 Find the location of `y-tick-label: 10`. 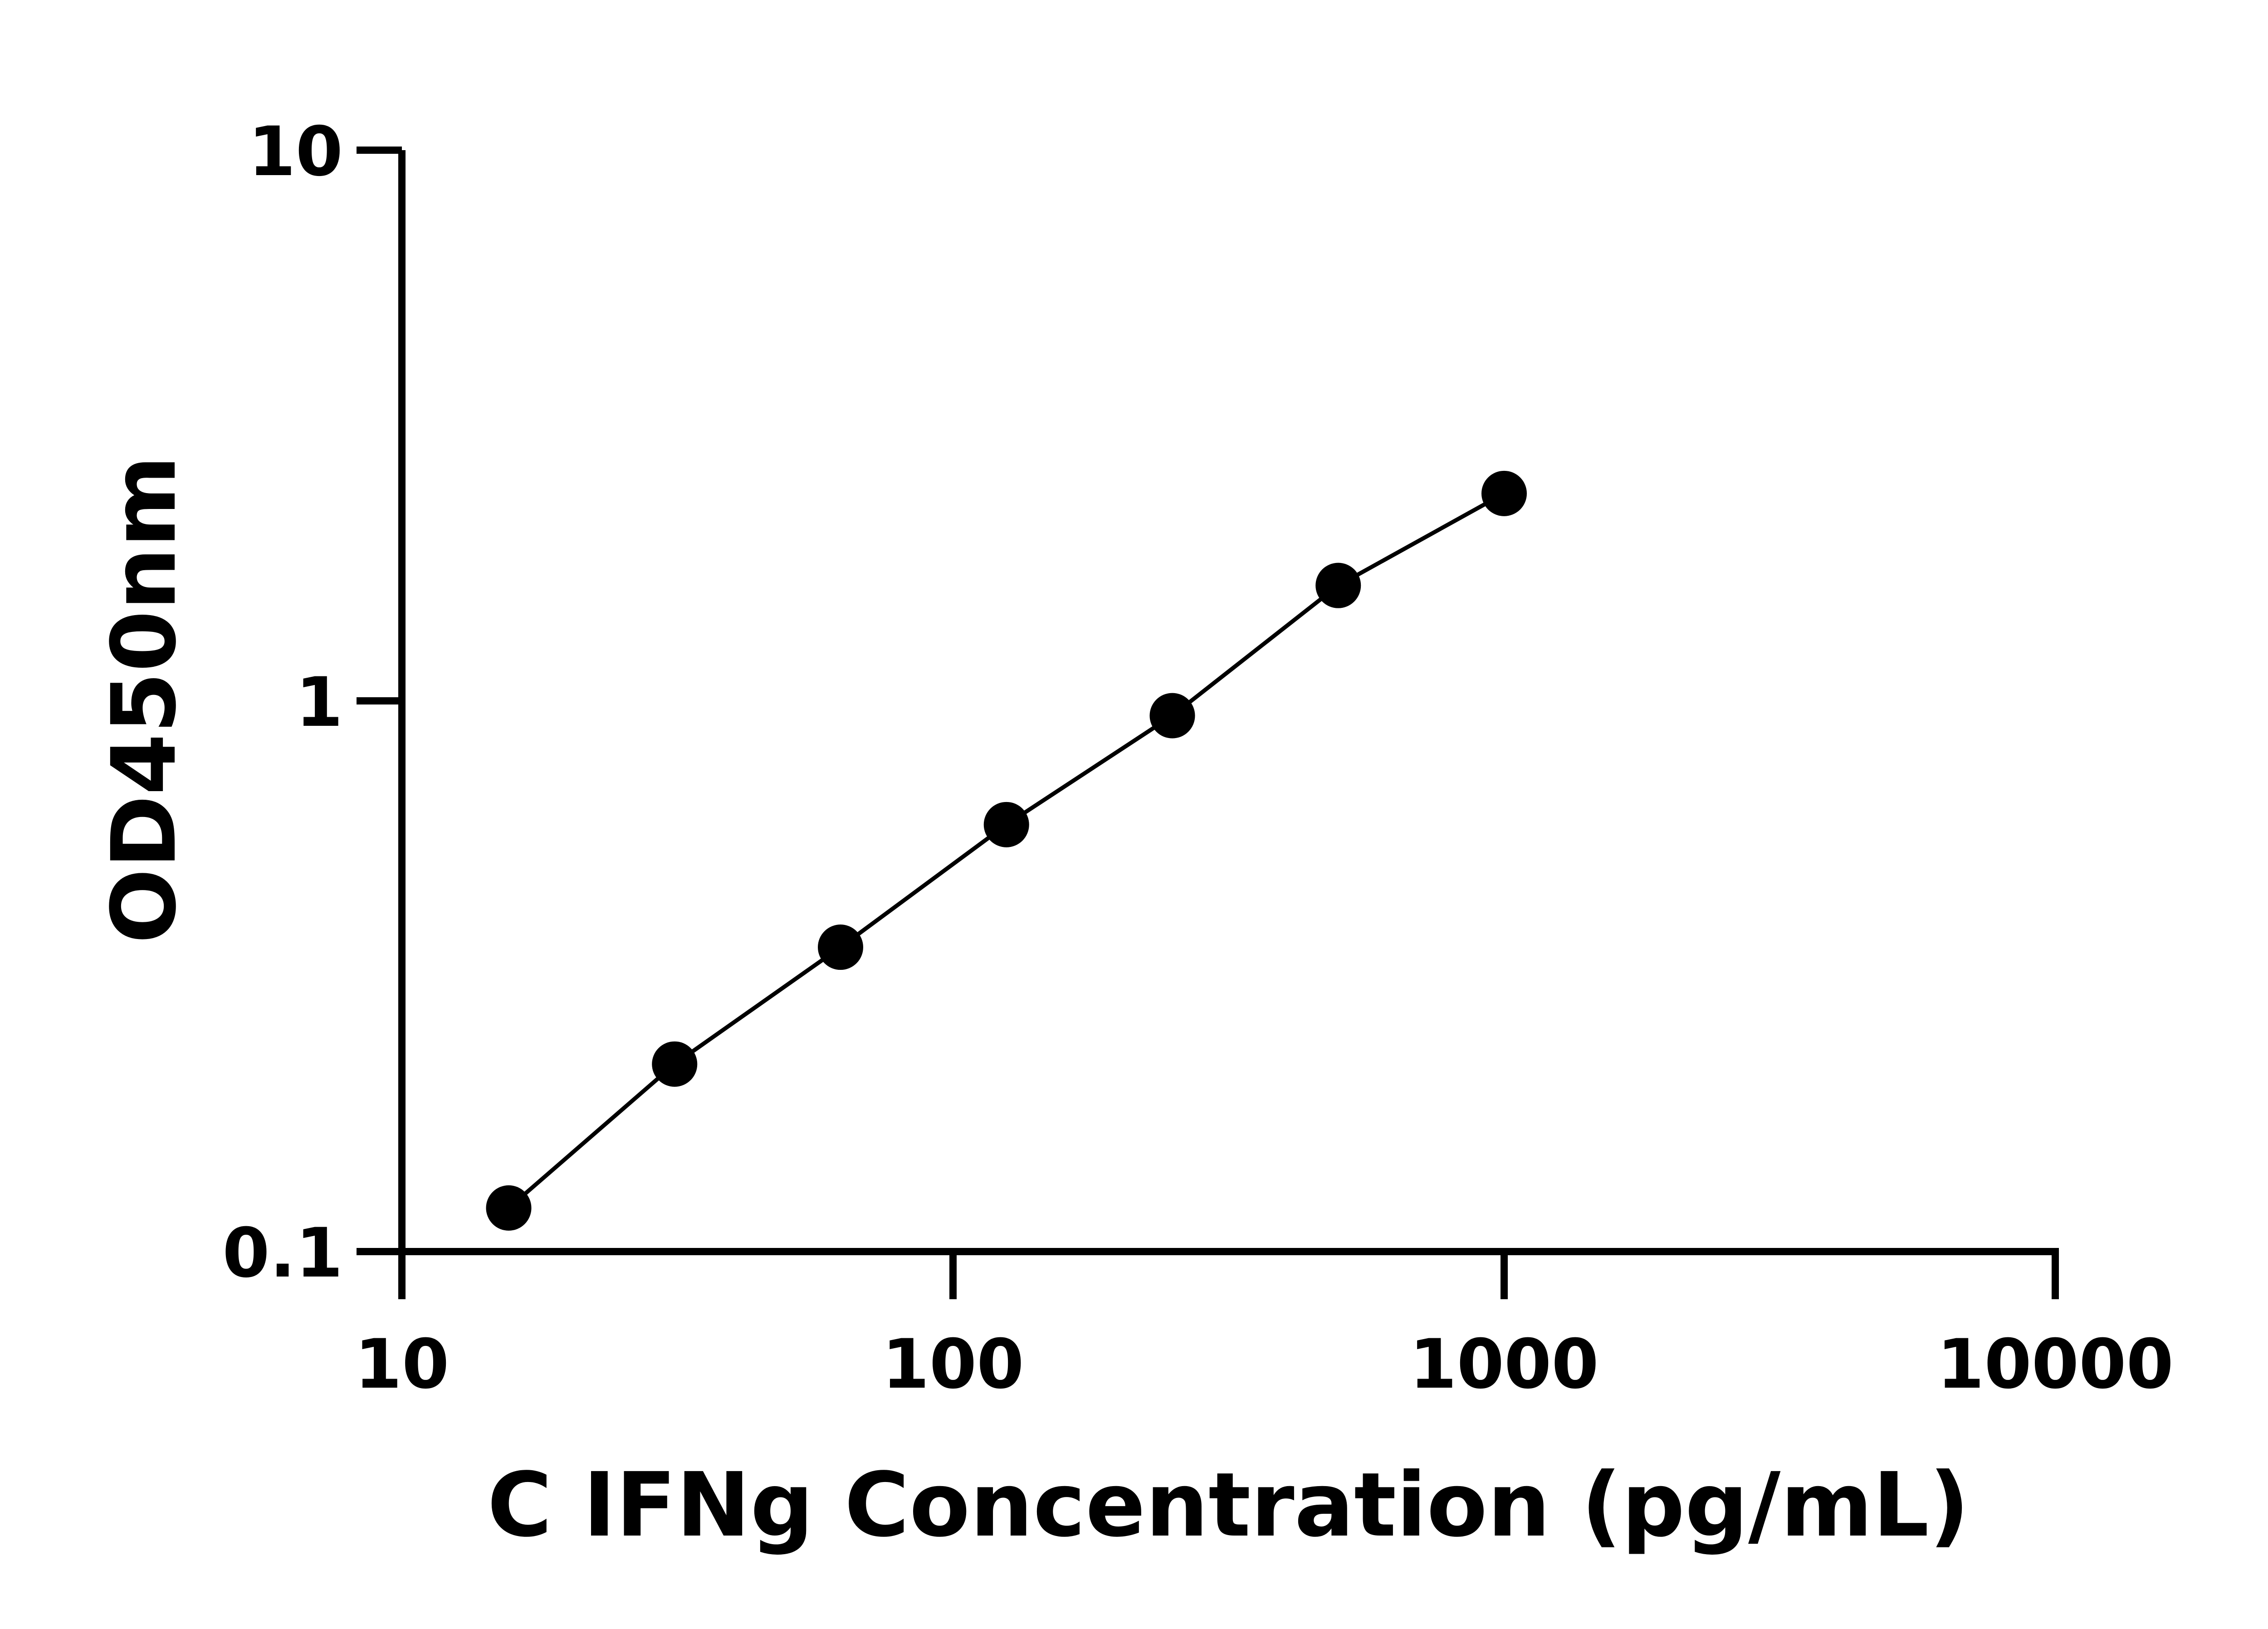

y-tick-label: 10 is located at coordinates (296, 152).